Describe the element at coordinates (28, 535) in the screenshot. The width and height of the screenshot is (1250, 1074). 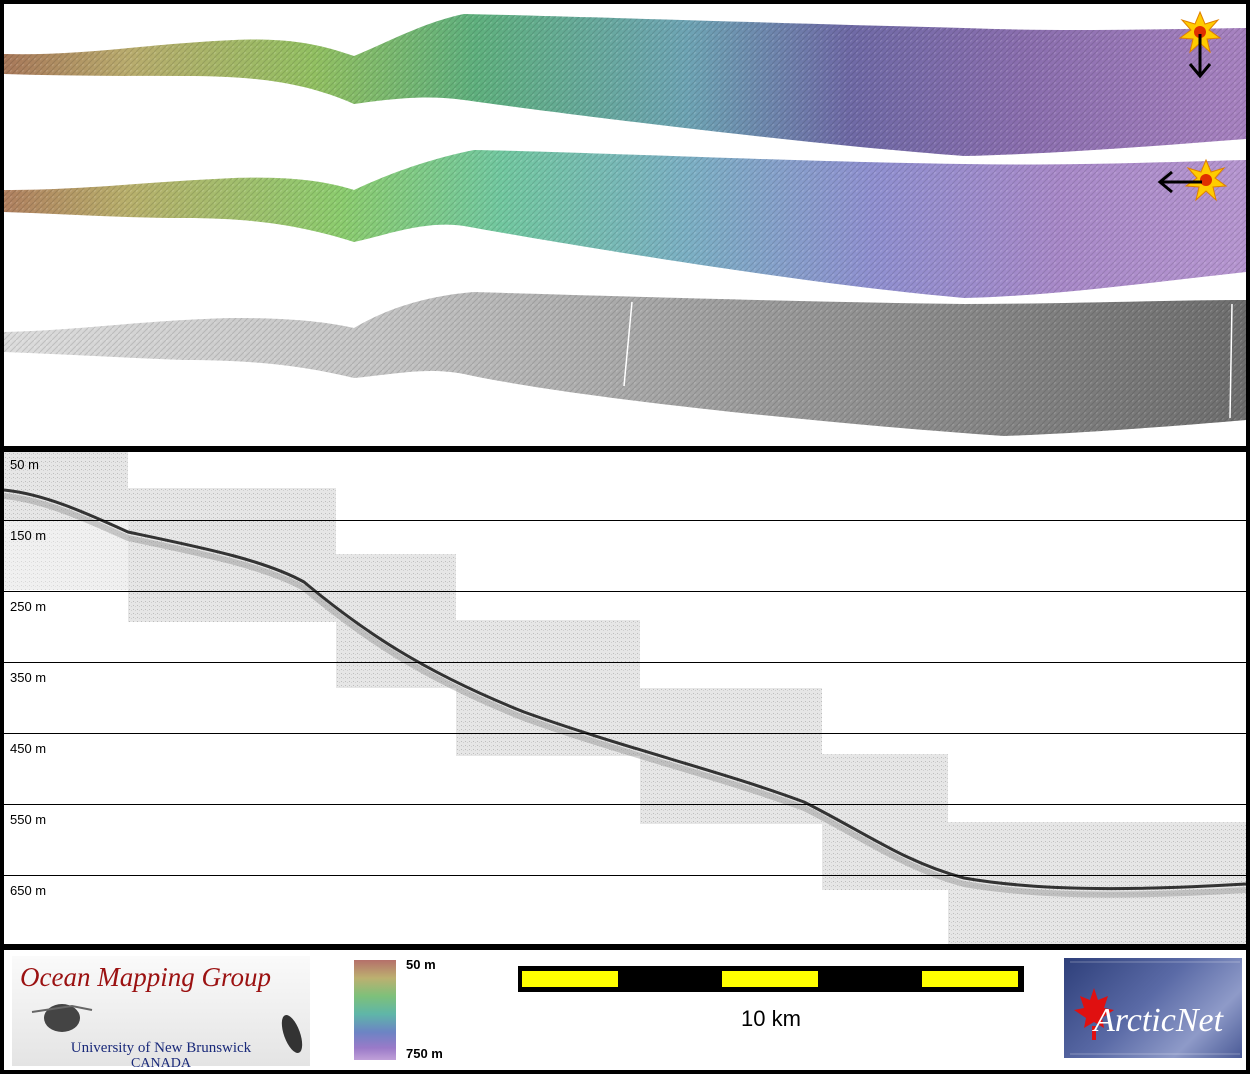
I see `depth-label: 150 m` at that location.